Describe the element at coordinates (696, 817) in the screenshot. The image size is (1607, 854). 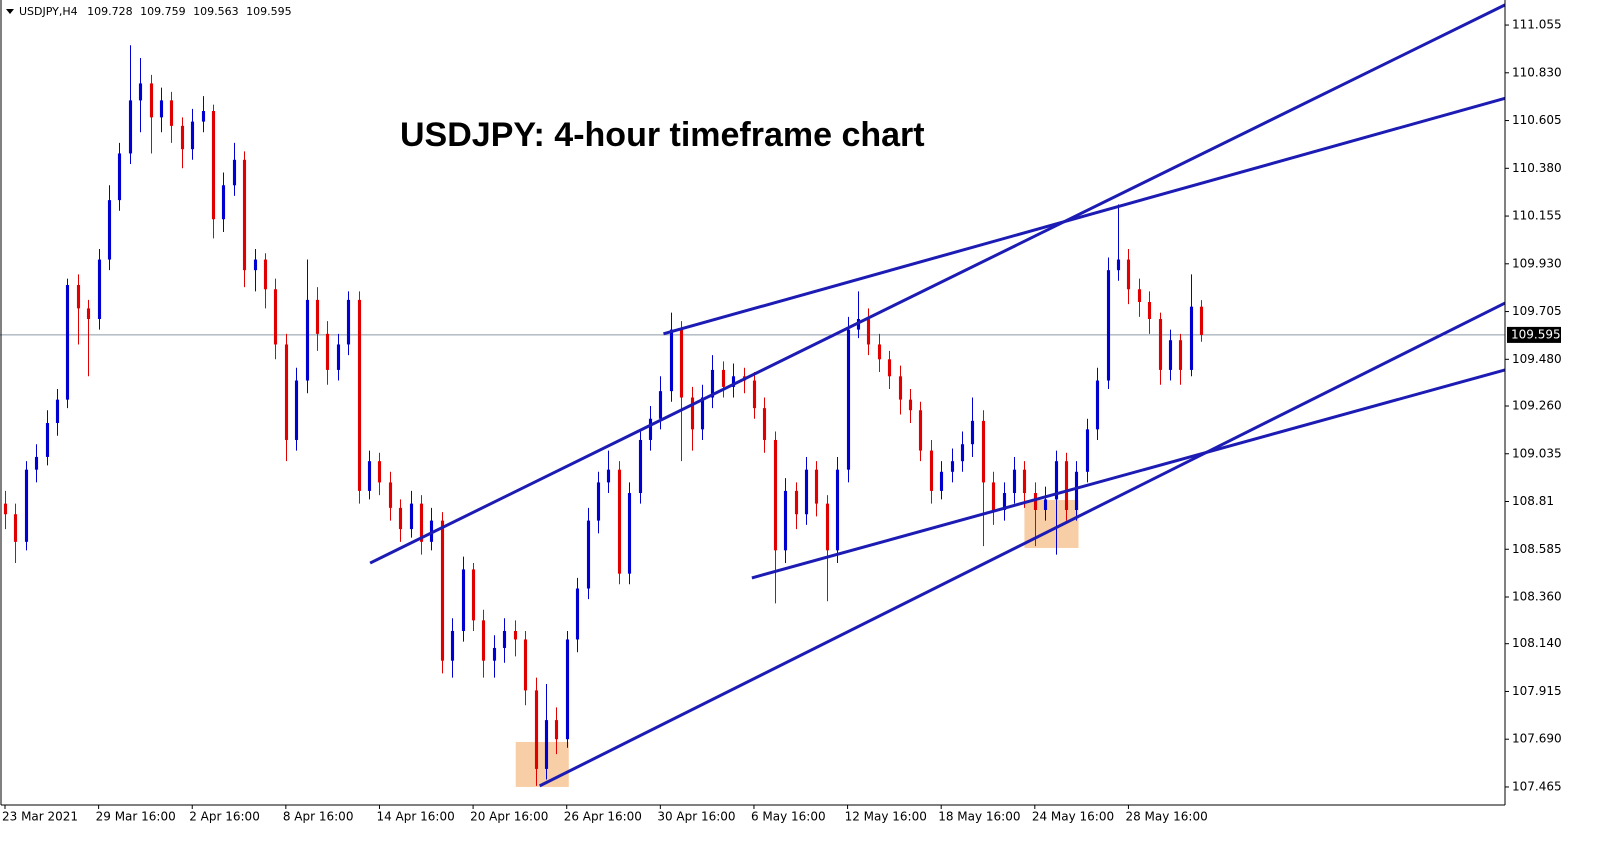
I see `x-tick-label: 30 Apr 16:00` at that location.